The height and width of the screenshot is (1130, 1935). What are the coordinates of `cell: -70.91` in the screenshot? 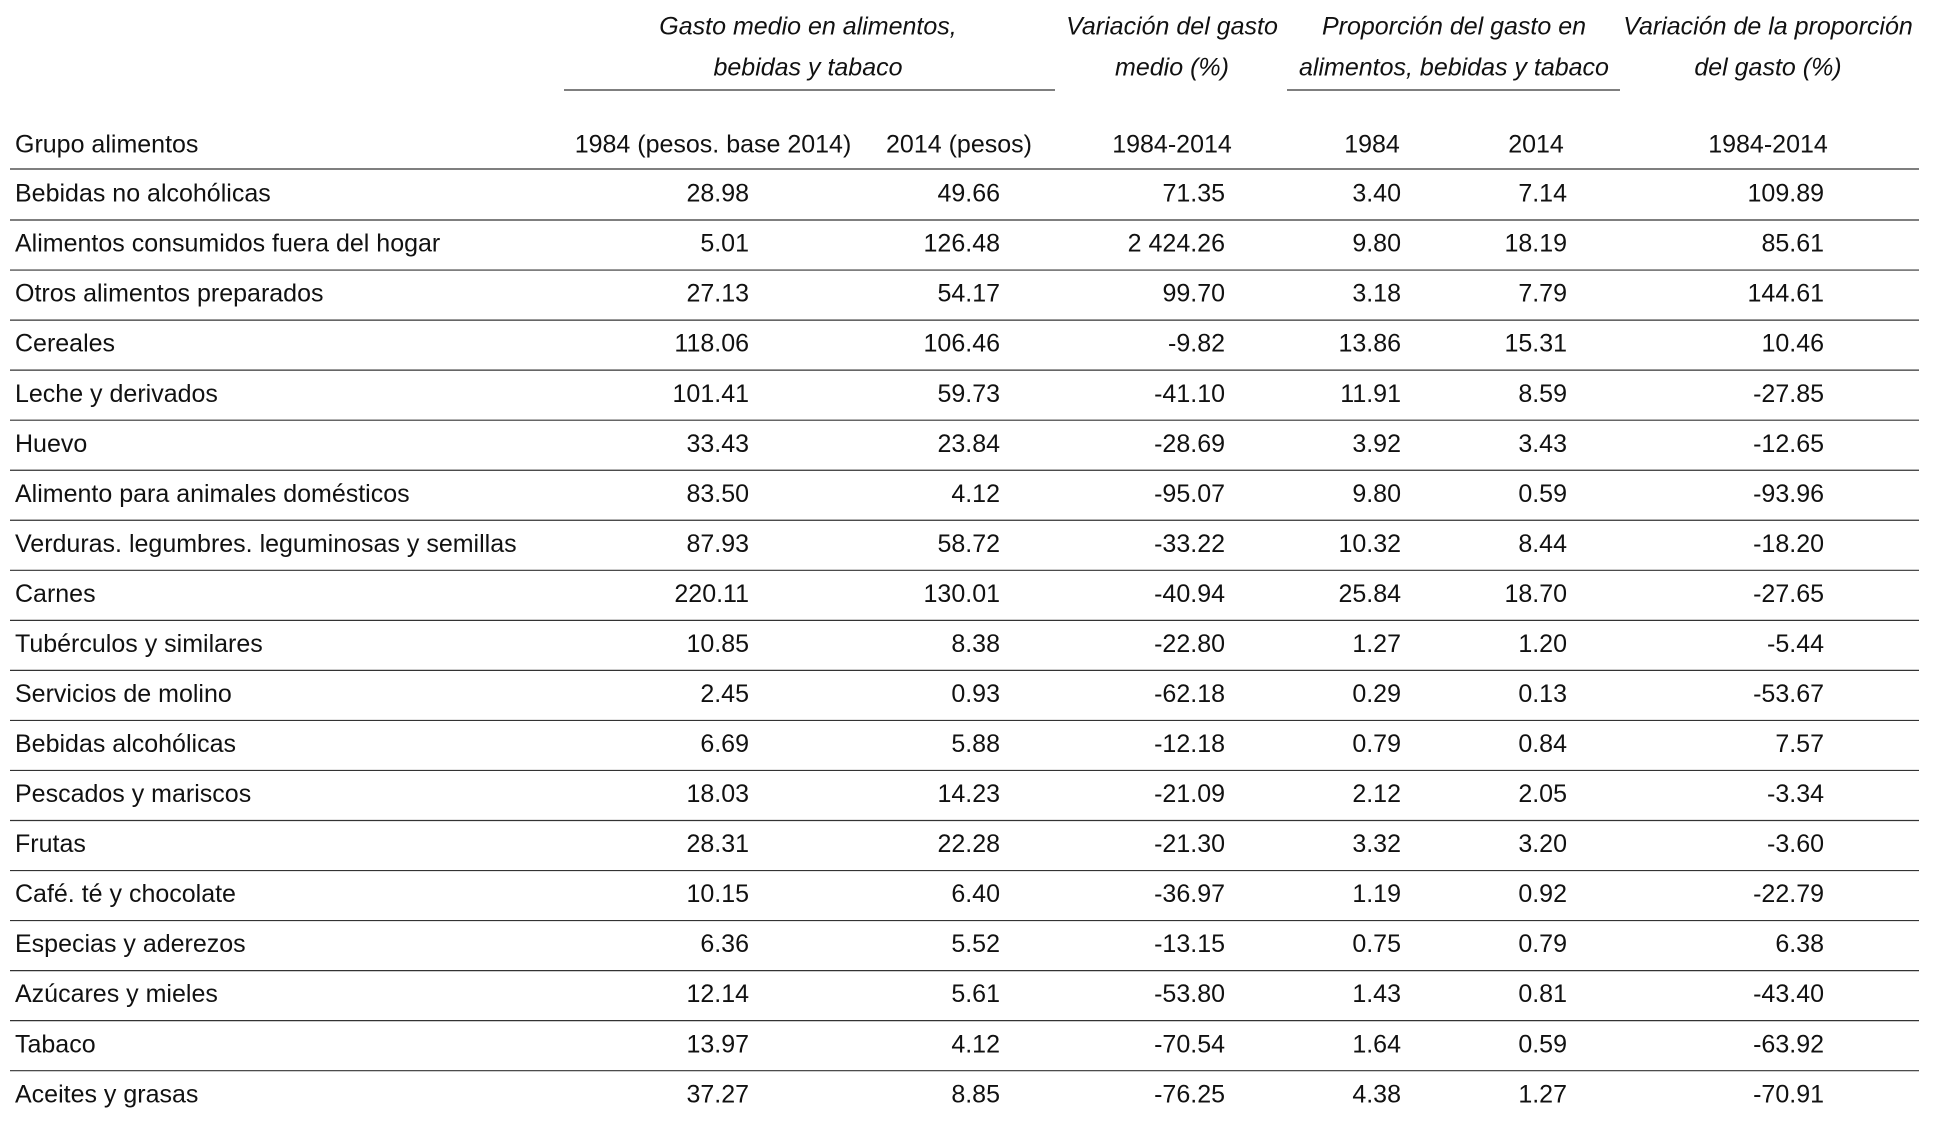 It's located at (1788, 1094).